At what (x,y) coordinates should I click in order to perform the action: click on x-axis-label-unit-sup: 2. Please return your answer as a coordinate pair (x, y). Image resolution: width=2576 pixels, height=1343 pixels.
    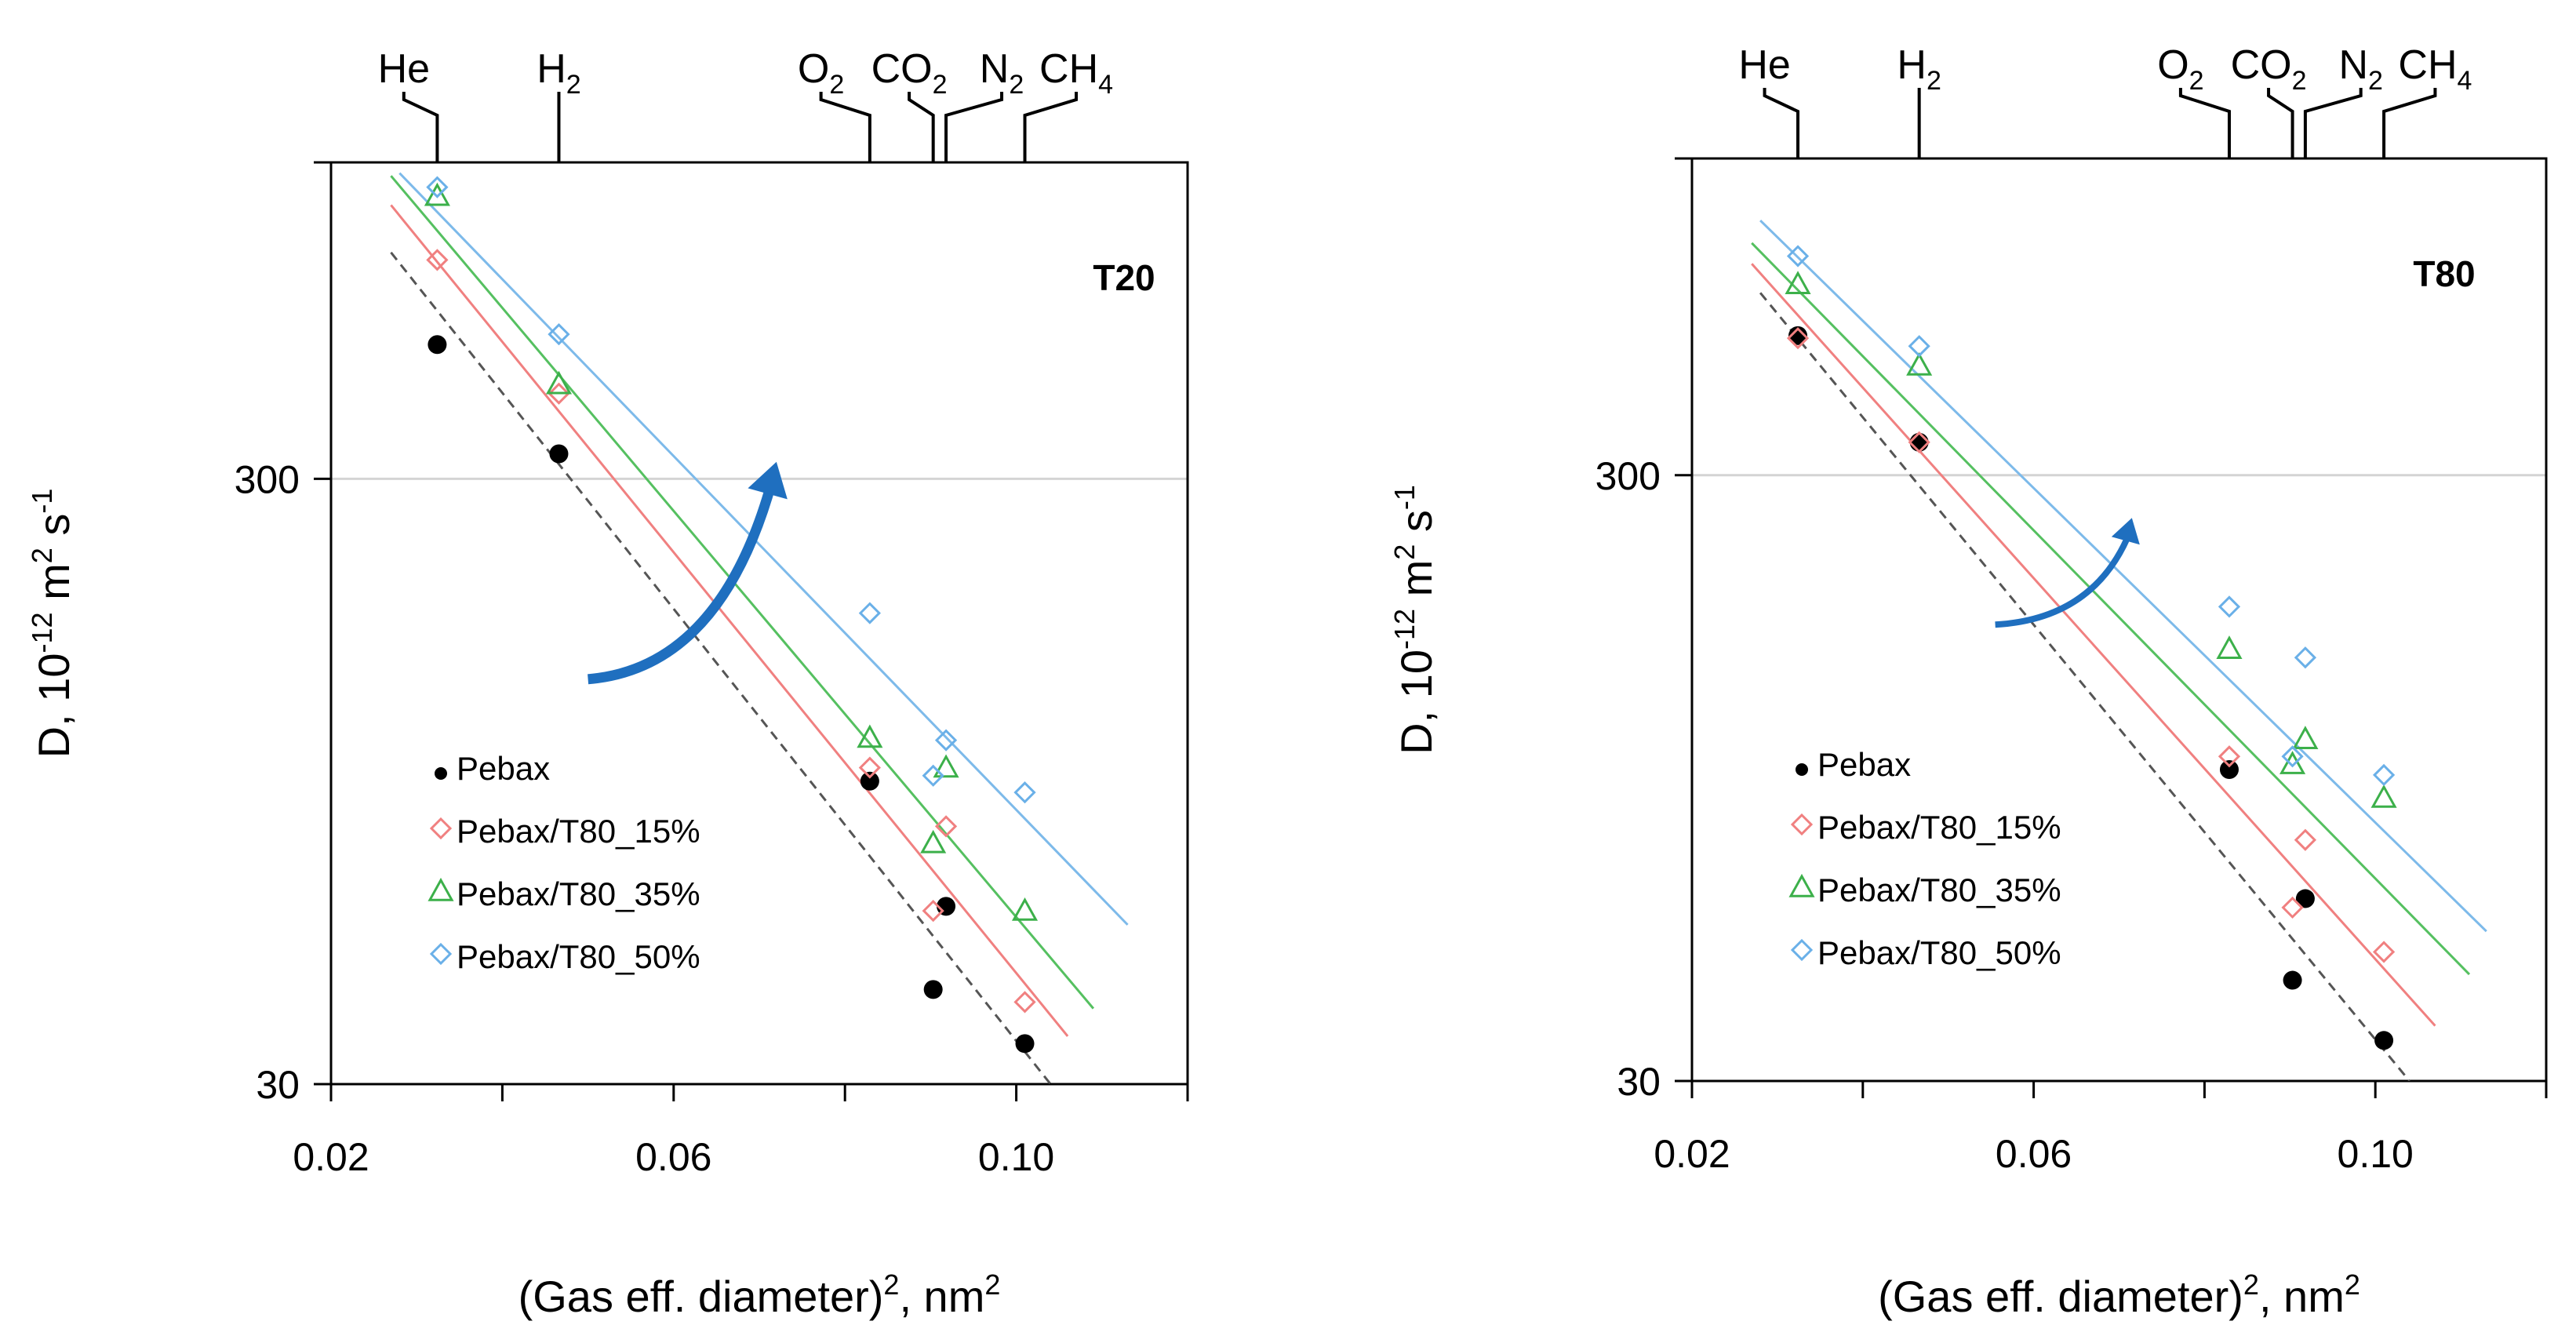
    Looking at the image, I should click on (992, 1284).